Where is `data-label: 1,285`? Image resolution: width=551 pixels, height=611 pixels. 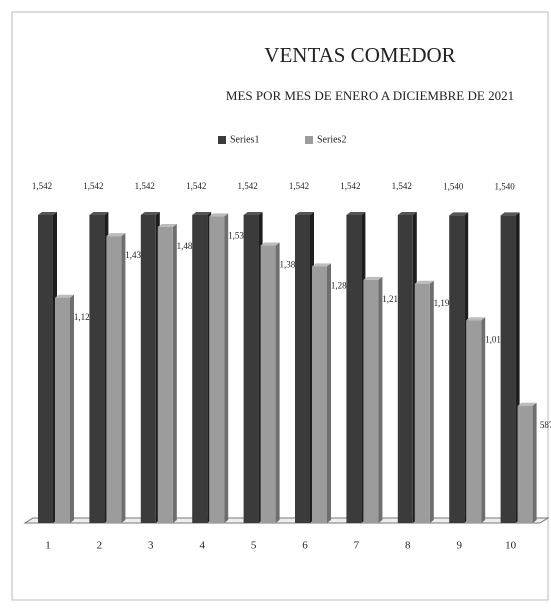 data-label: 1,285 is located at coordinates (341, 285).